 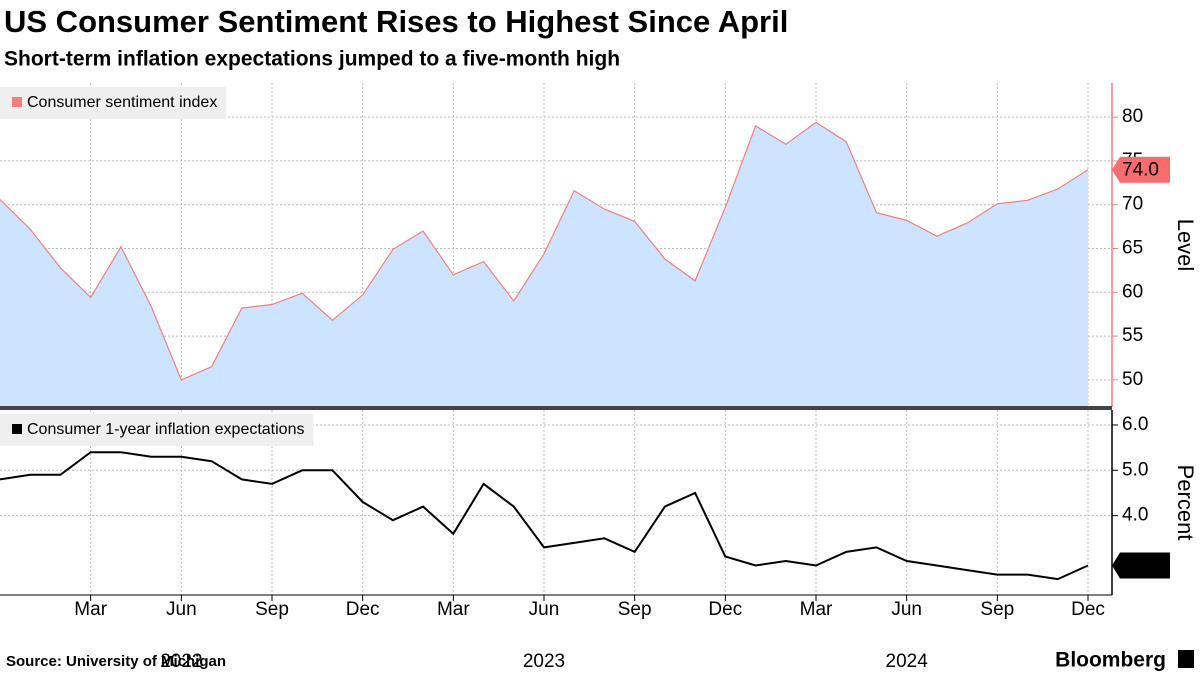 I want to click on y-tick-label: 50, so click(x=1132, y=379).